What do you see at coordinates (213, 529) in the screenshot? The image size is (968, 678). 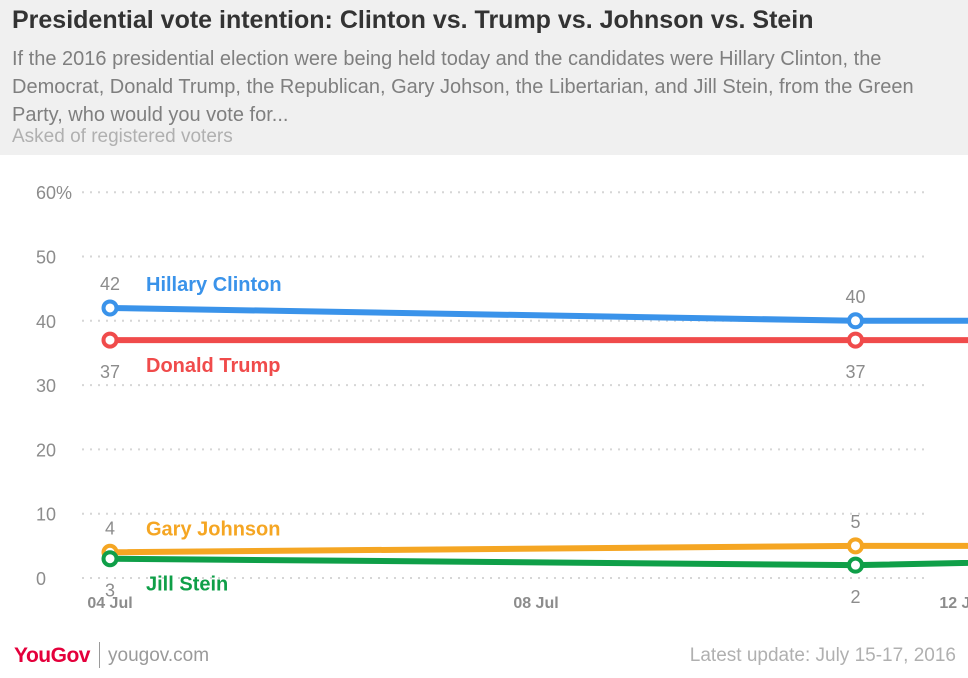 I see `series-name-label: Gary Johnson` at bounding box center [213, 529].